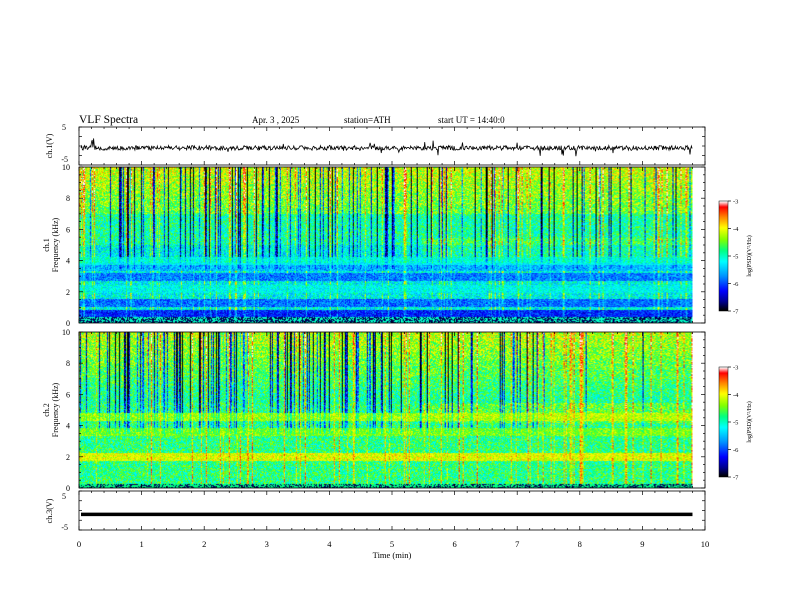 This screenshot has width=792, height=612. What do you see at coordinates (68, 394) in the screenshot?
I see `ch2-ytick-label: 6` at bounding box center [68, 394].